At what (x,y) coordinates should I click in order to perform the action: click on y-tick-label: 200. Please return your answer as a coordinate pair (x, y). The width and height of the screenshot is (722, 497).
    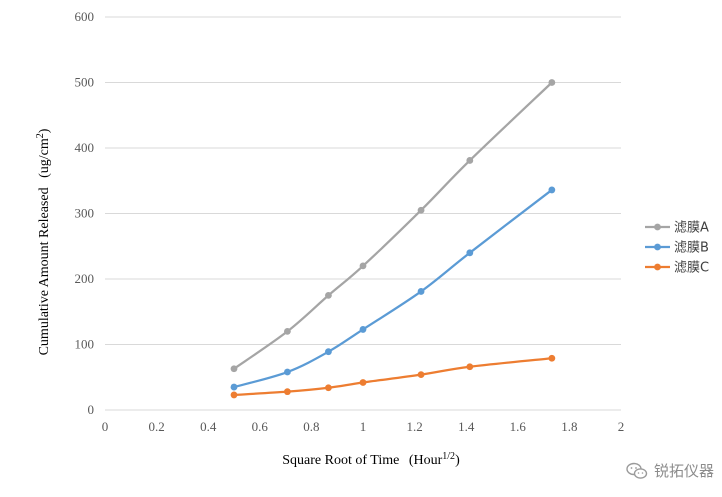
    Looking at the image, I should click on (85, 278).